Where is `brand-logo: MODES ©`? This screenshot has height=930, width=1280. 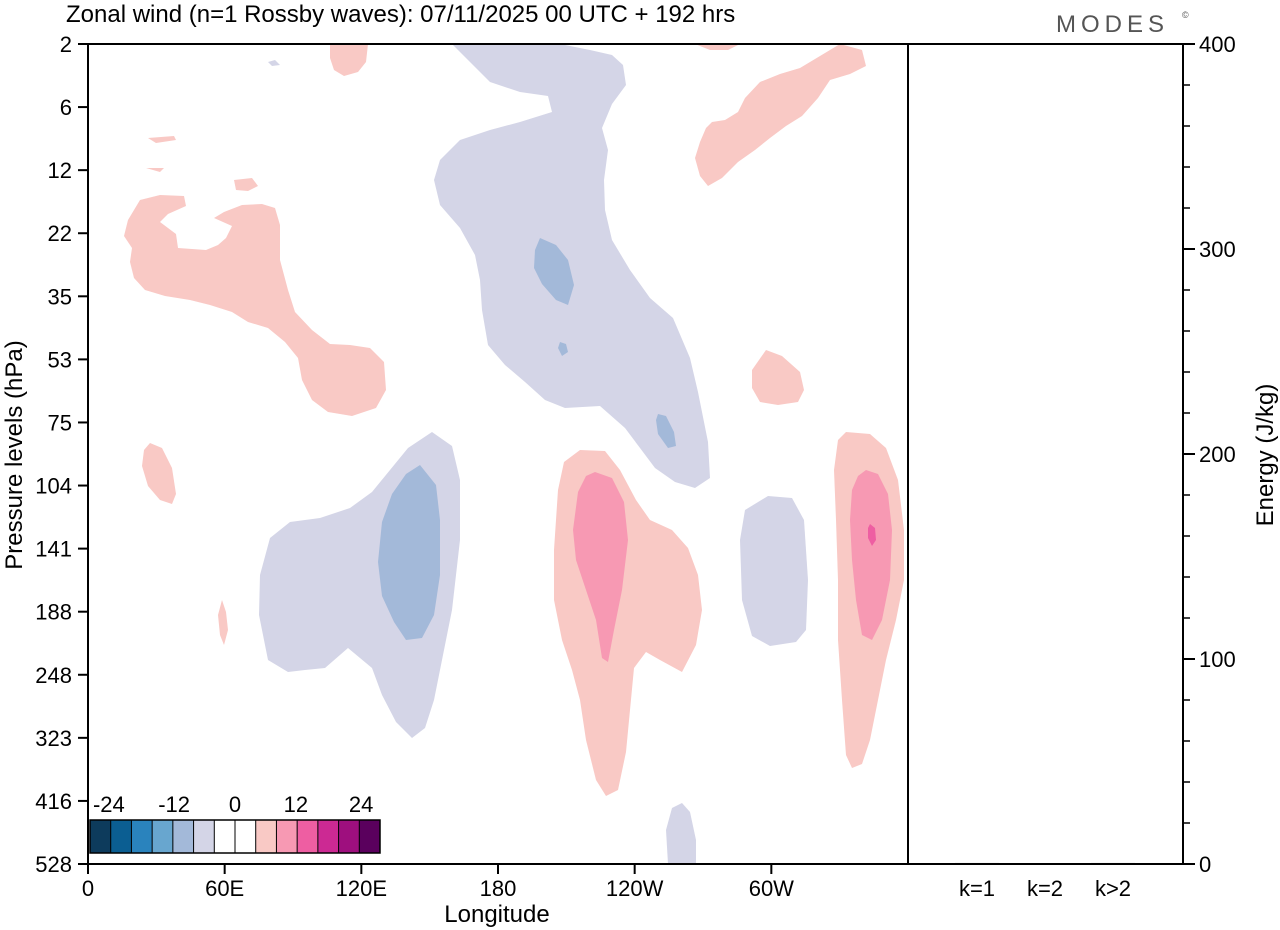 brand-logo: MODES © is located at coordinates (1122, 24).